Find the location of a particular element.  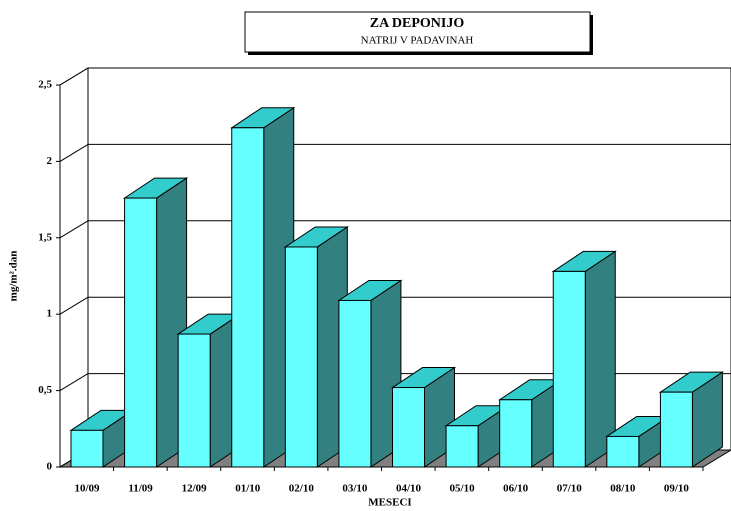

x-tick-label: 05/10 is located at coordinates (463, 489).